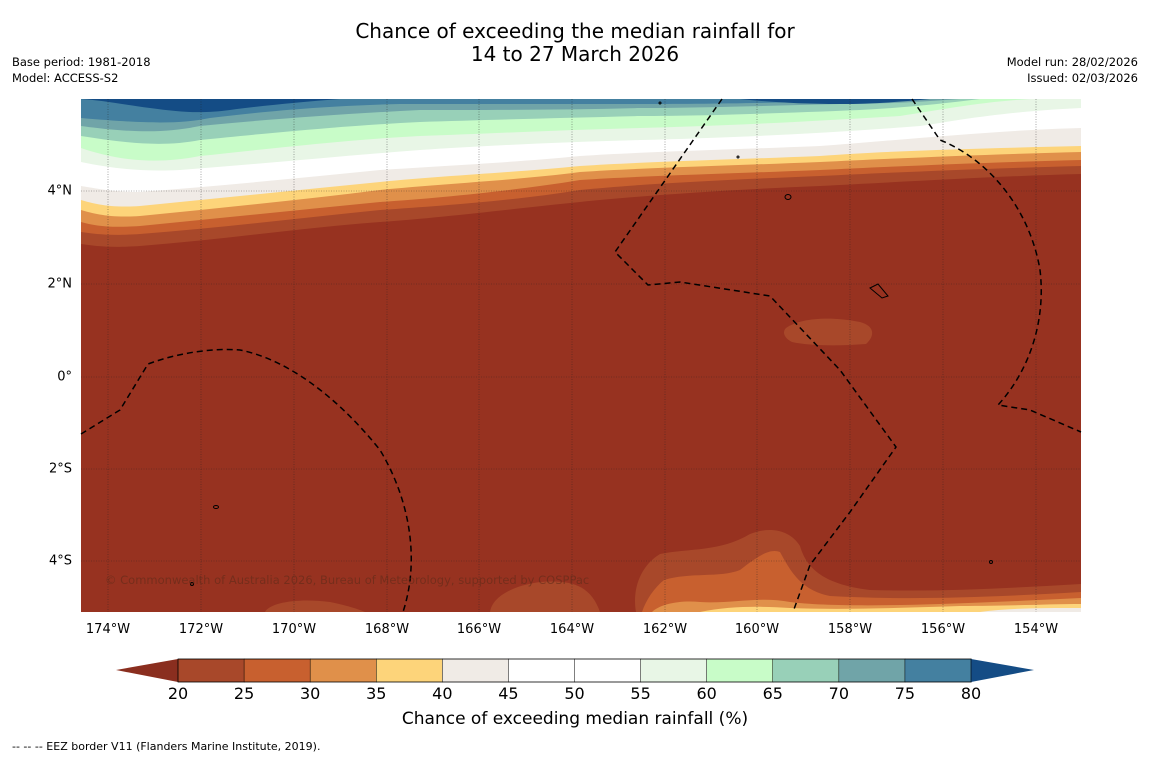 Image resolution: width=1150 pixels, height=758 pixels. Describe the element at coordinates (64, 377) in the screenshot. I see `latitude-label: 0°` at that location.